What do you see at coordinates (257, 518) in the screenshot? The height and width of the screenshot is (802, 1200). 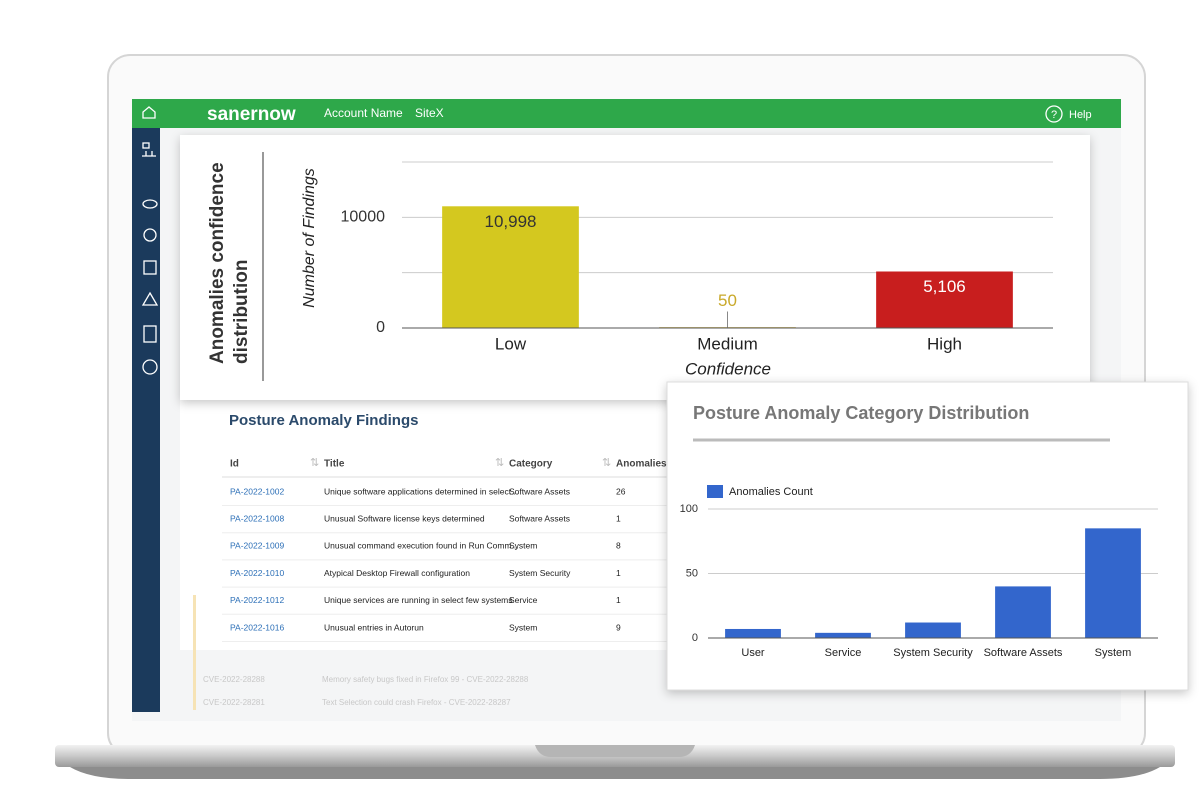 I see `finding-id: PA-2022-1008` at bounding box center [257, 518].